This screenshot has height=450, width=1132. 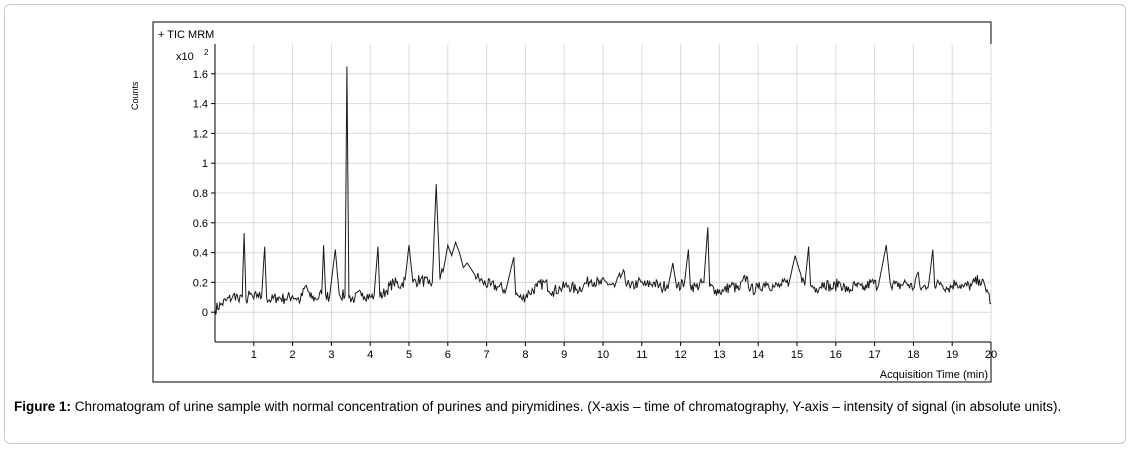 What do you see at coordinates (185, 57) in the screenshot?
I see `y-multiplier-label: x10` at bounding box center [185, 57].